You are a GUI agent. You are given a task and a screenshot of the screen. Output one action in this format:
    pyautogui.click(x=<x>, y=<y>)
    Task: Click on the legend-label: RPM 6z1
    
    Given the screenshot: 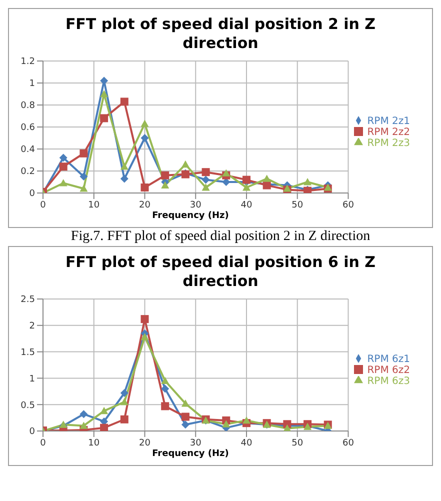 What is the action you would take?
    pyautogui.click(x=388, y=359)
    